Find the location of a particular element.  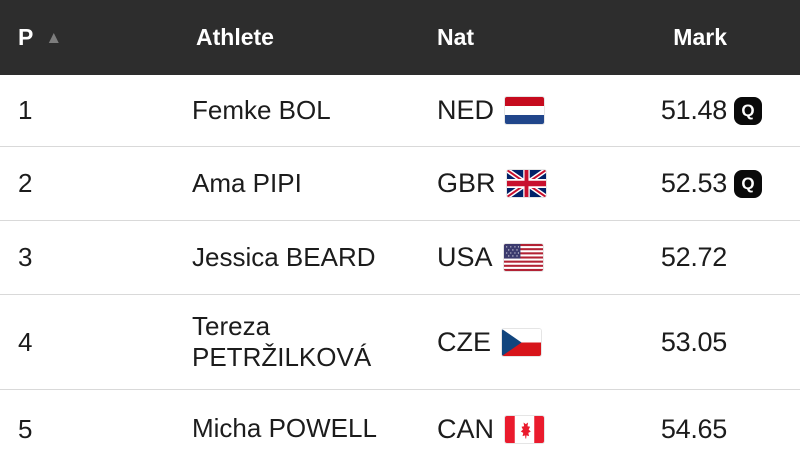

mark-value: 54.65 is located at coordinates (693, 428).